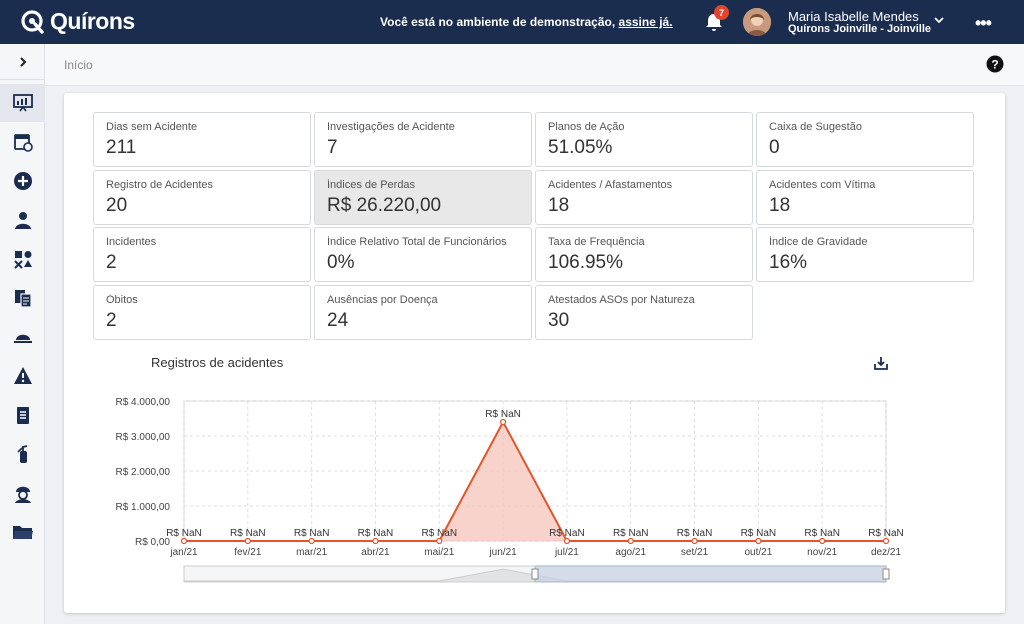 This screenshot has height=624, width=1024. I want to click on brand-logo: Quírons, so click(77, 21).